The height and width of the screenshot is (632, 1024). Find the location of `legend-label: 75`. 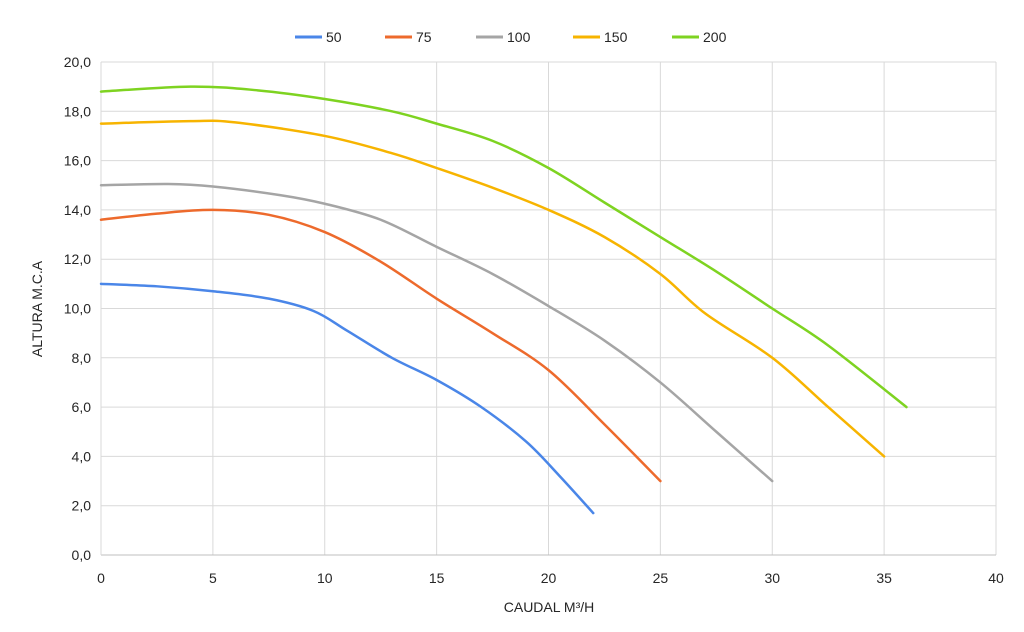

legend-label: 75 is located at coordinates (424, 37).